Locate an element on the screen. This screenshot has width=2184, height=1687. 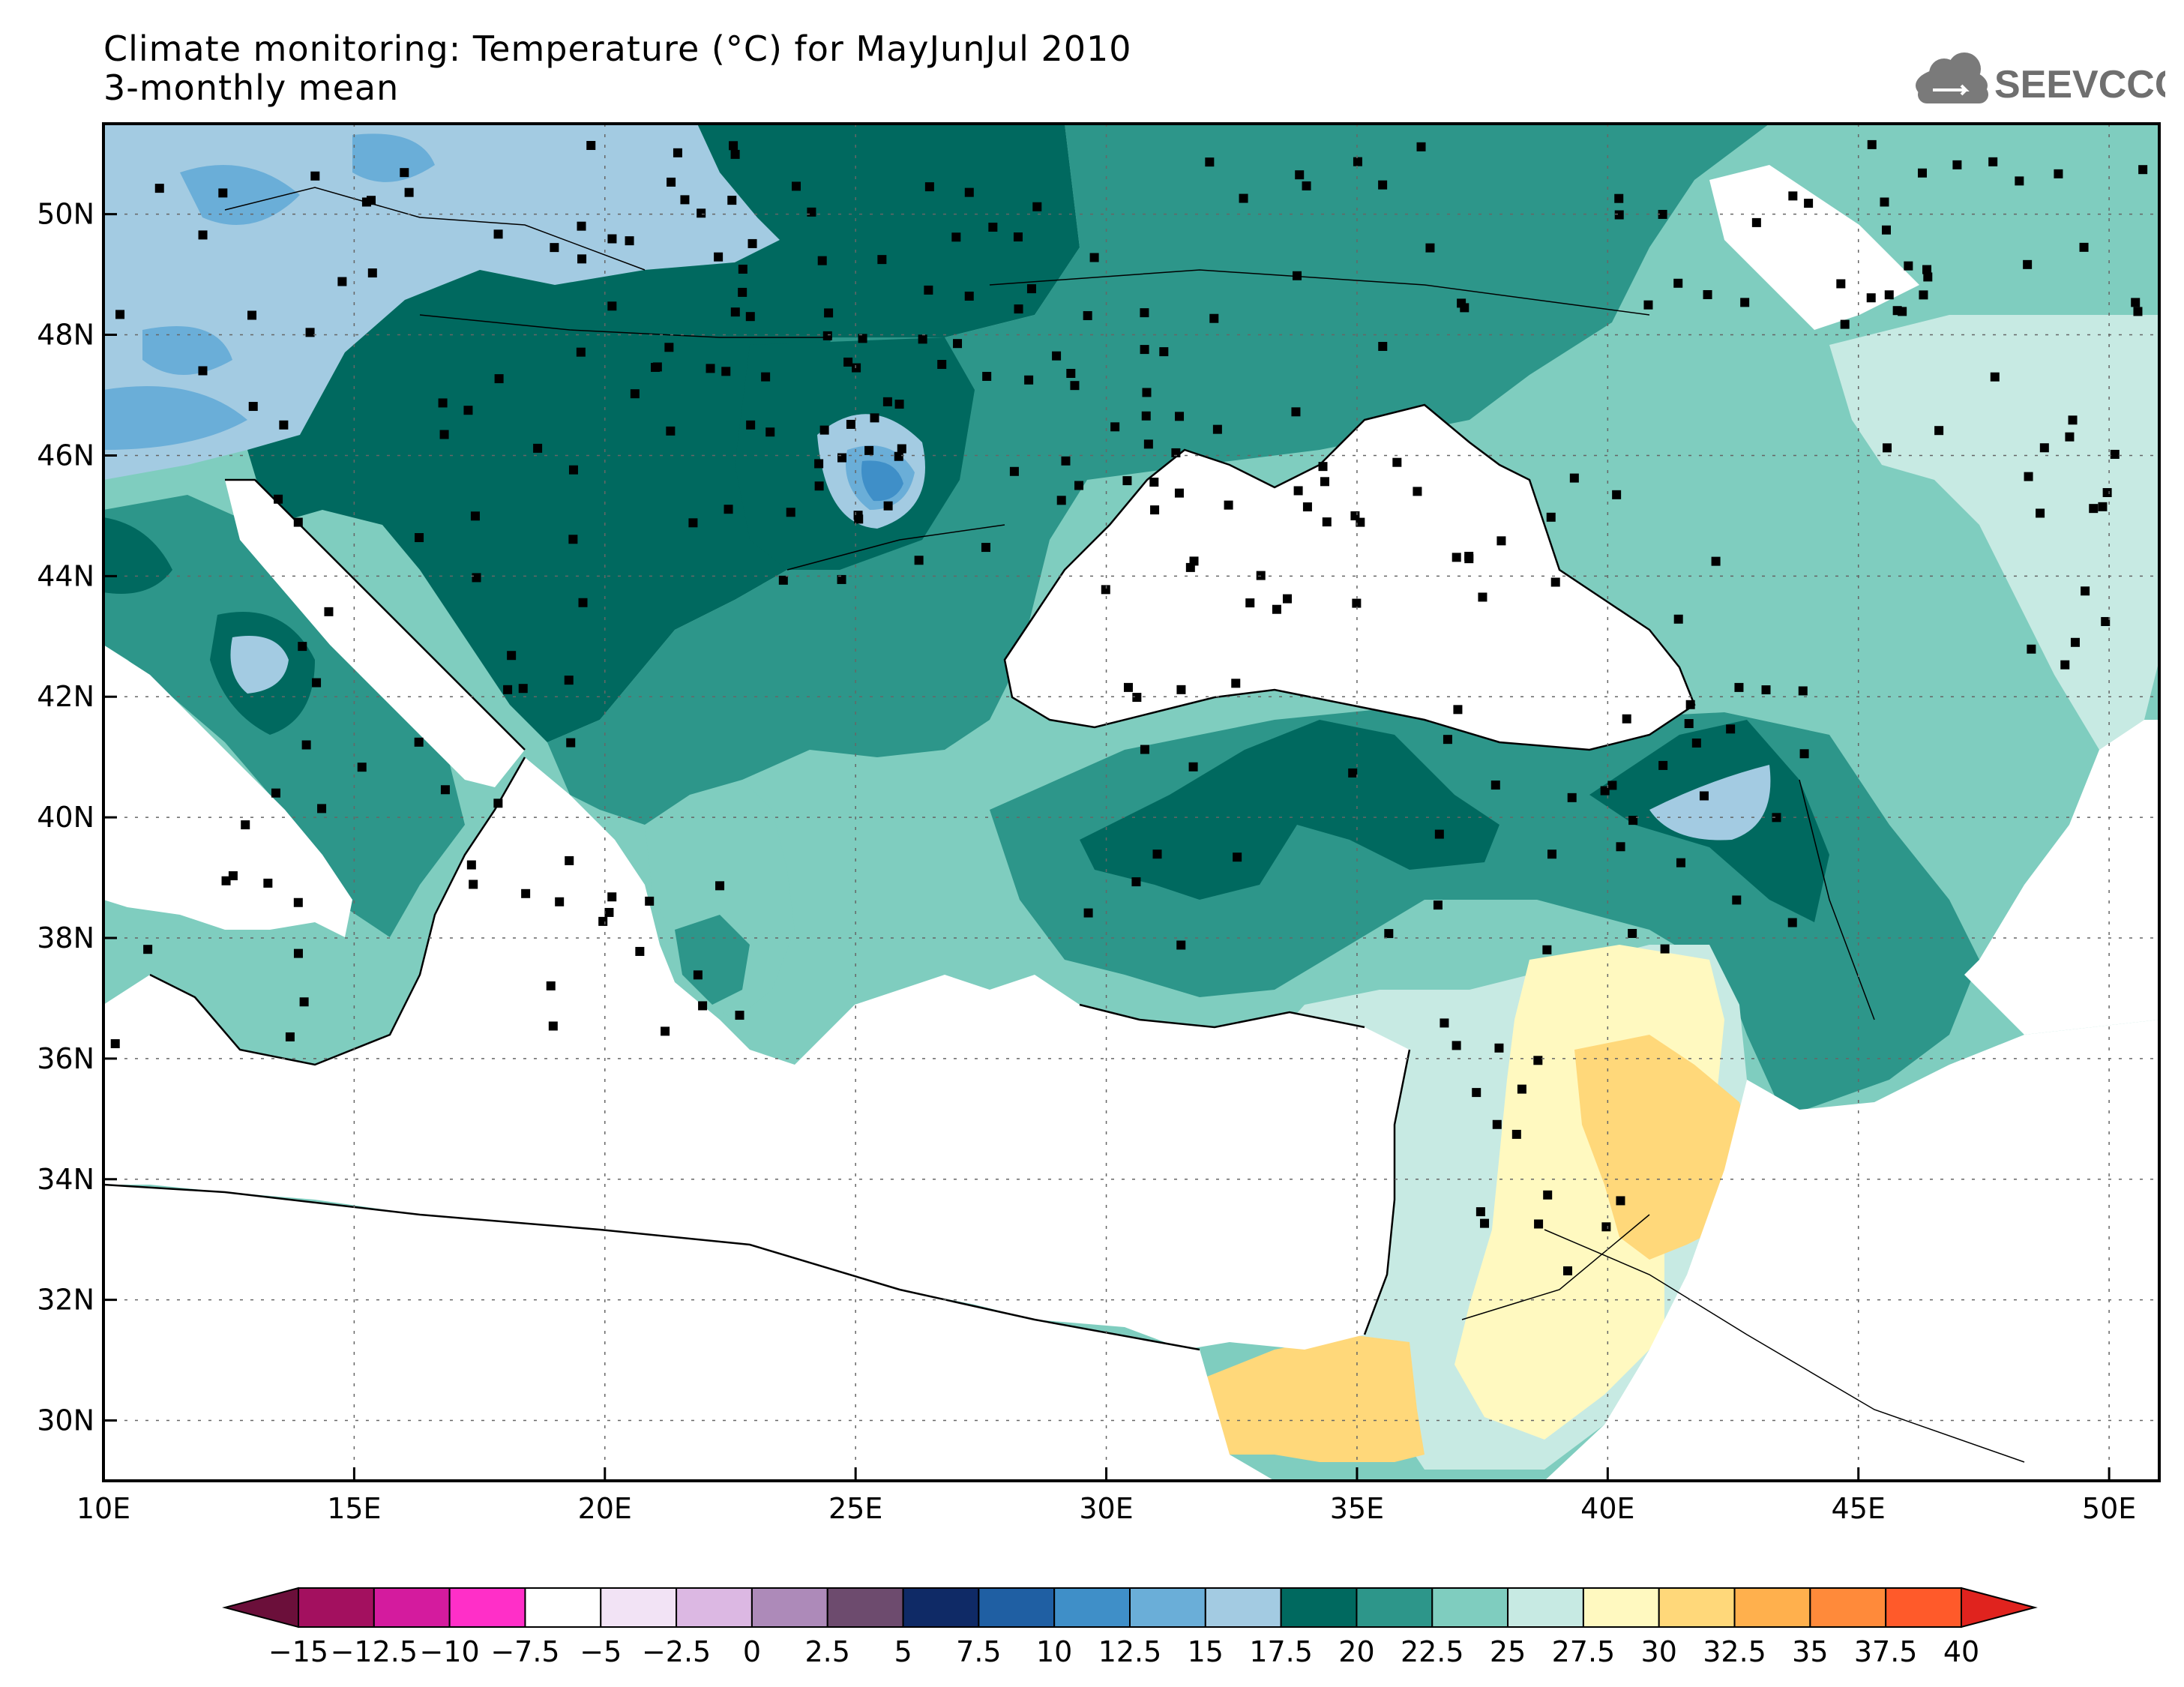
field-32-5-sinai is located at coordinates (1312, 1398).